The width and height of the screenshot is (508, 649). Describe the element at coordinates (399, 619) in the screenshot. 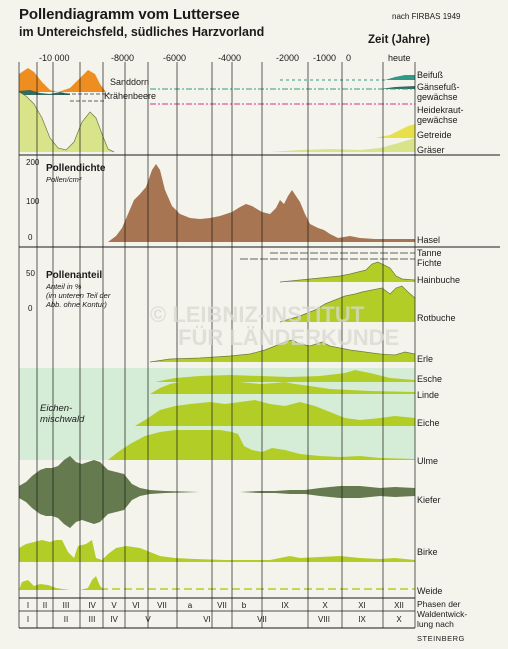

I see `phase-row2-9: X` at that location.